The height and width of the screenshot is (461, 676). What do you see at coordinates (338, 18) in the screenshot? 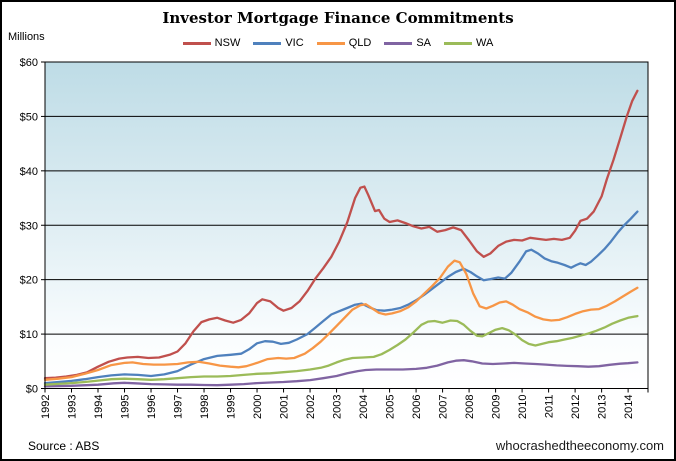
I see `chart-title: Investor Mortgage Finance Commitments` at bounding box center [338, 18].